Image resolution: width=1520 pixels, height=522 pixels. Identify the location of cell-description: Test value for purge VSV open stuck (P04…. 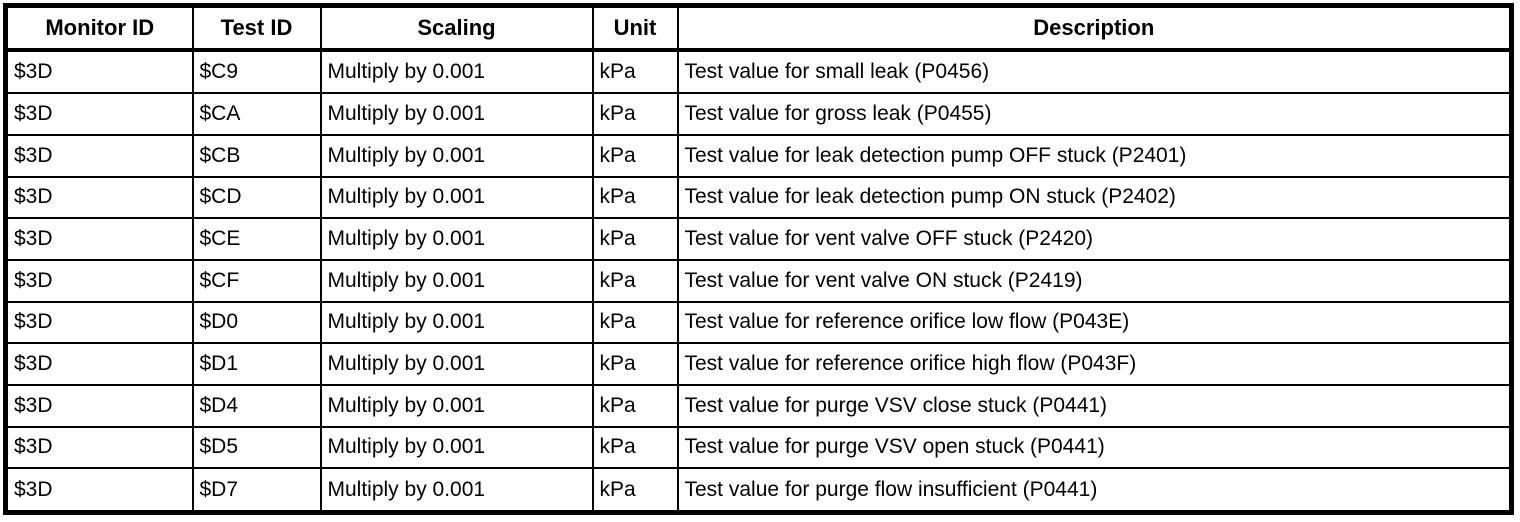
(1094, 447).